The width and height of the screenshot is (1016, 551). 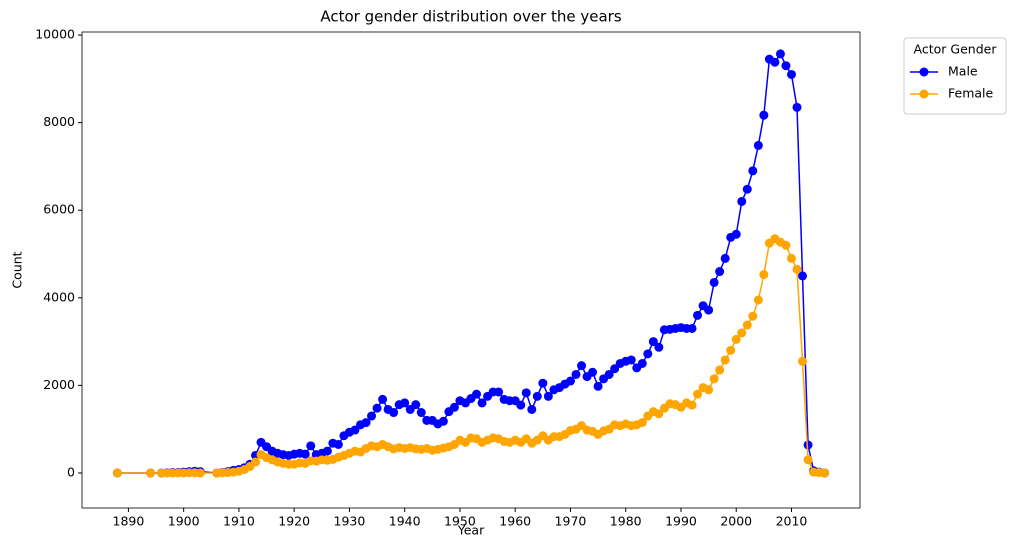 I want to click on legend-label: Female, so click(x=971, y=93).